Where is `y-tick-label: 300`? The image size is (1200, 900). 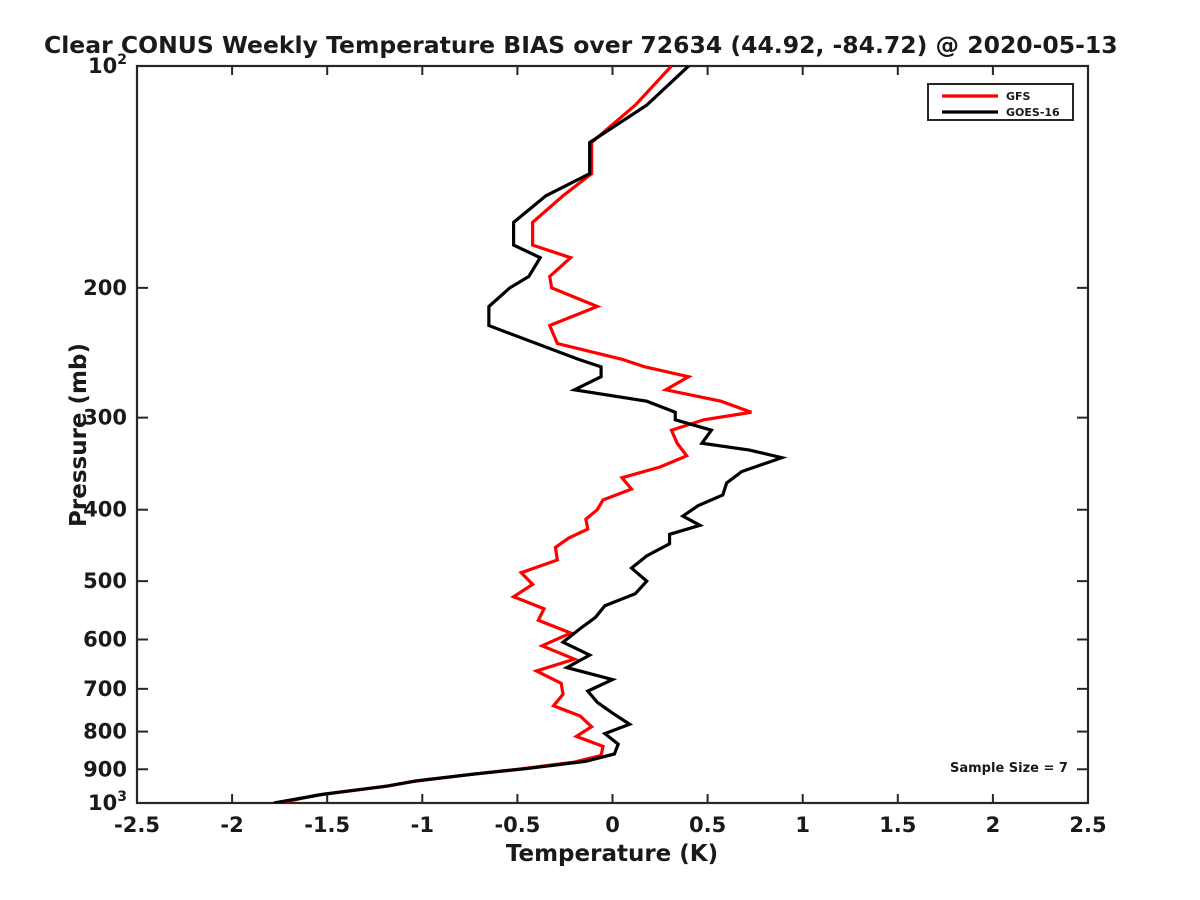 y-tick-label: 300 is located at coordinates (105, 418).